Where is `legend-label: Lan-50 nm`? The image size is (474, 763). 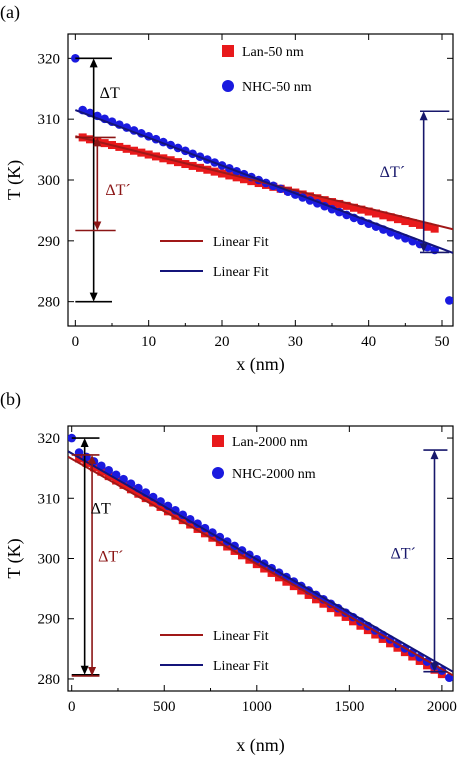
legend-label: Lan-50 nm is located at coordinates (273, 52).